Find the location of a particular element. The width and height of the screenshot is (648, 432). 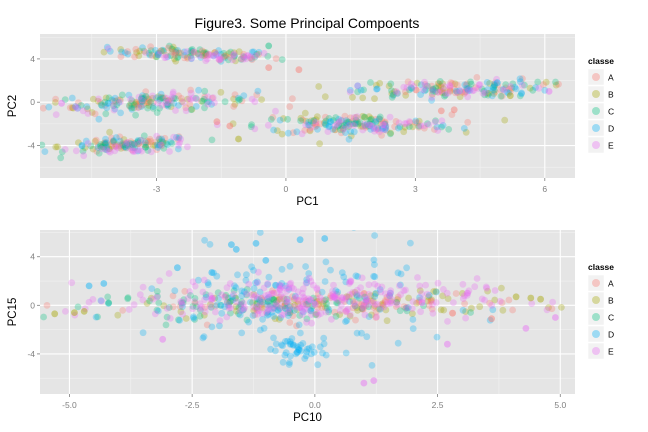

legend-key-C is located at coordinates (596, 317).